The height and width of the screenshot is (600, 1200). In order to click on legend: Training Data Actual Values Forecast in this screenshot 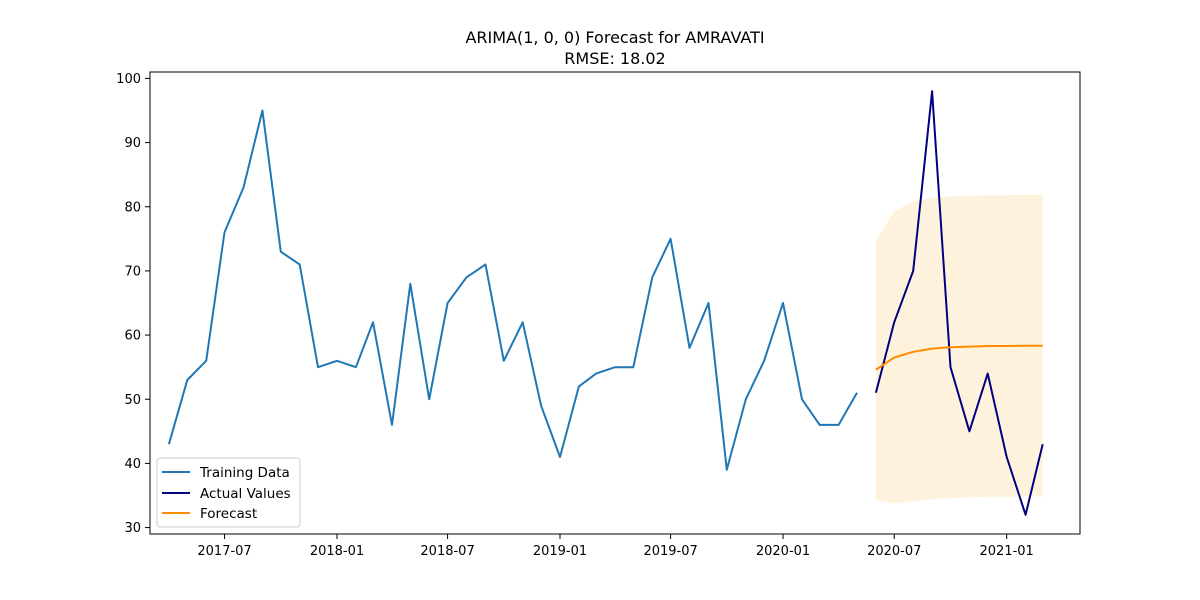, I will do `click(228, 492)`.